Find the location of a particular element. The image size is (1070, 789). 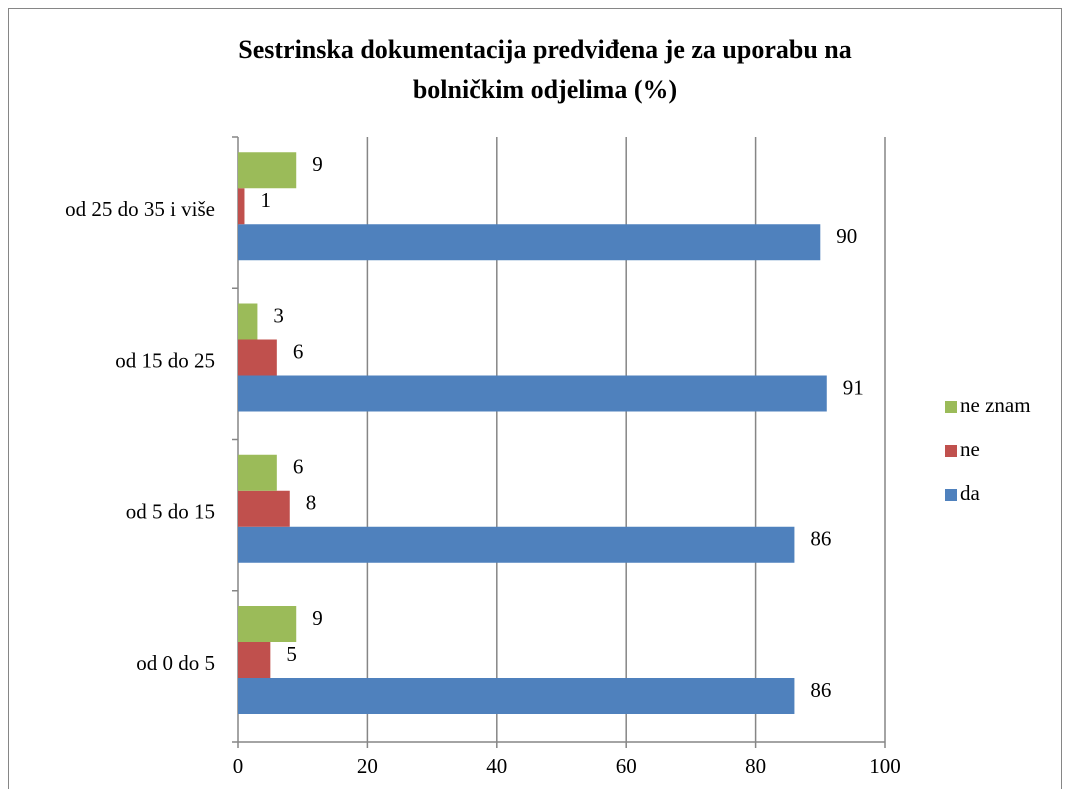

y-tick-label: od 0 do 5 is located at coordinates (175, 663).